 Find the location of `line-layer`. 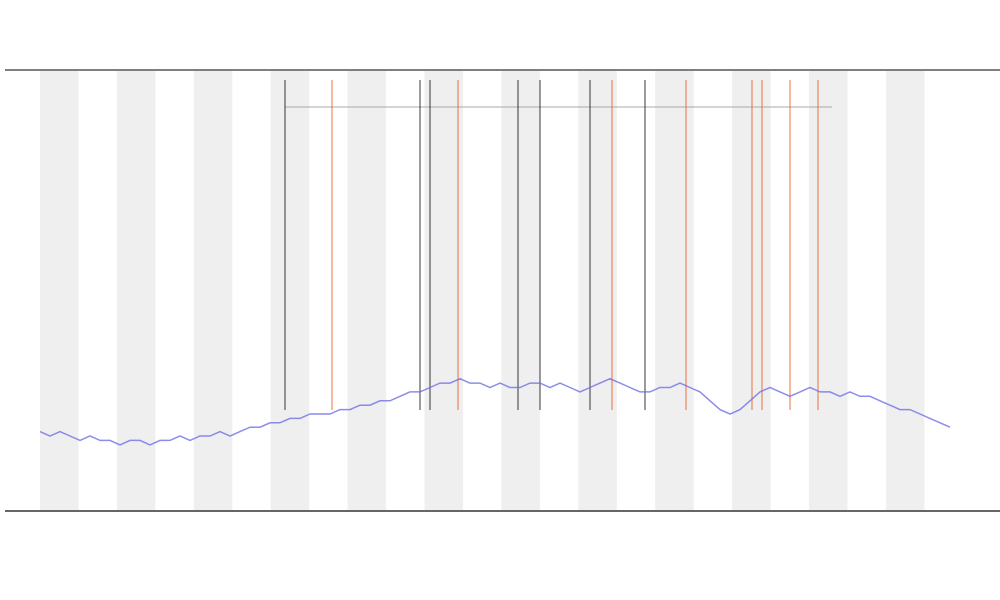

line-layer is located at coordinates (495, 411).